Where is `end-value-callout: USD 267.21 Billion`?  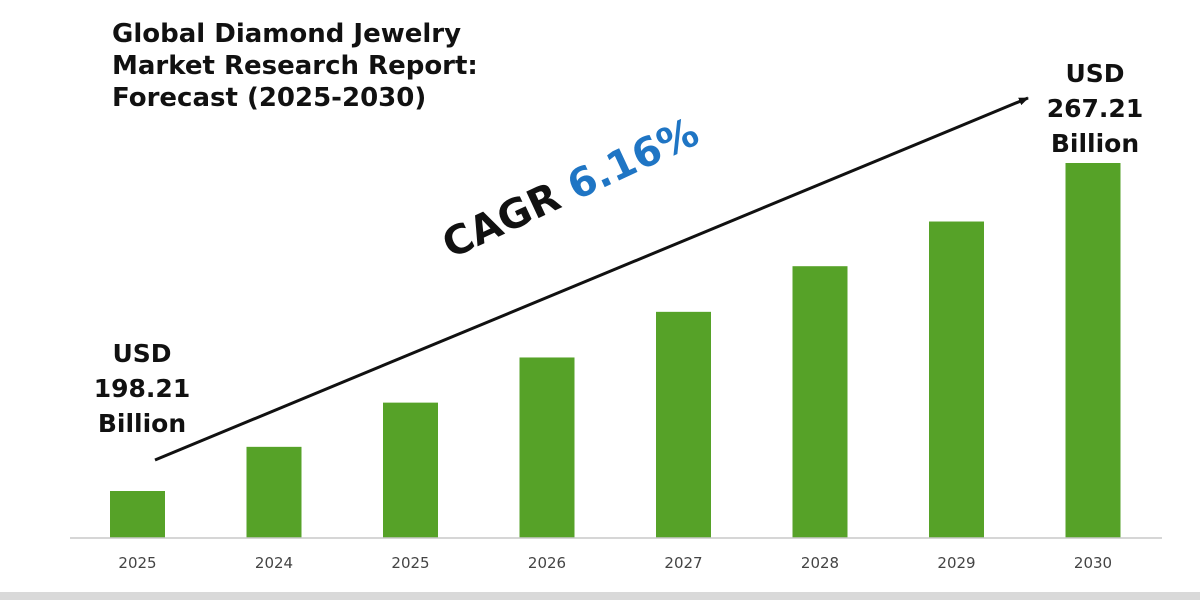
end-value-callout: USD 267.21 Billion is located at coordinates (1095, 108).